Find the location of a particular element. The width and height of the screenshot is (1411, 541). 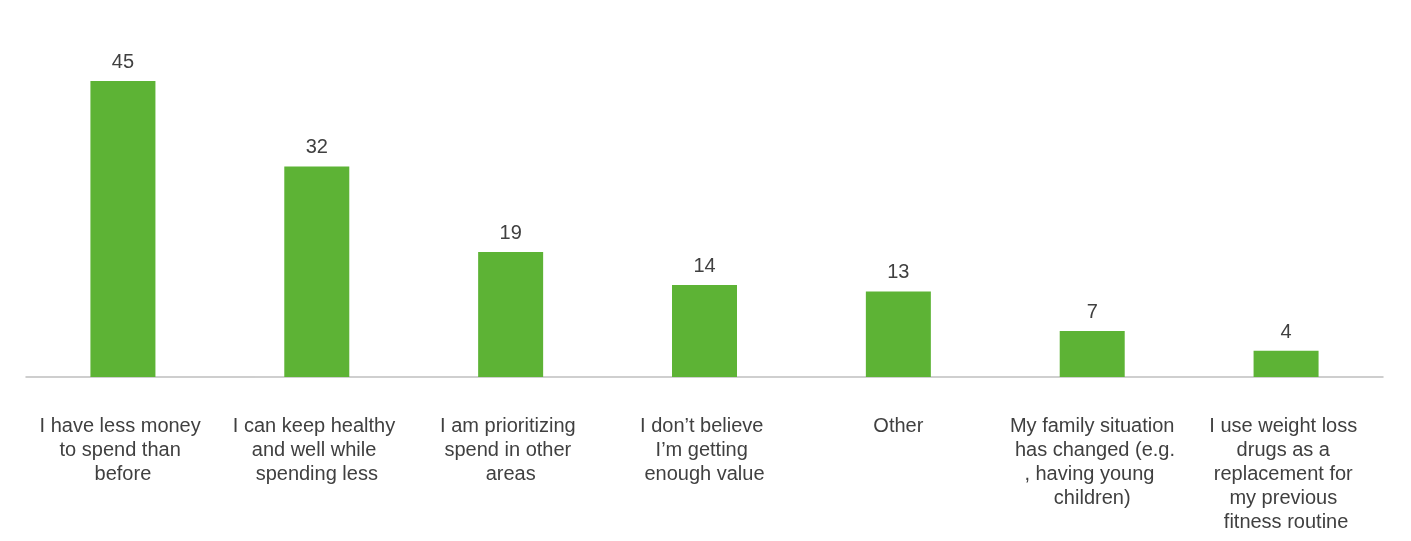

x-tick-label: I don’t believe I’m getting enough value is located at coordinates (704, 449).